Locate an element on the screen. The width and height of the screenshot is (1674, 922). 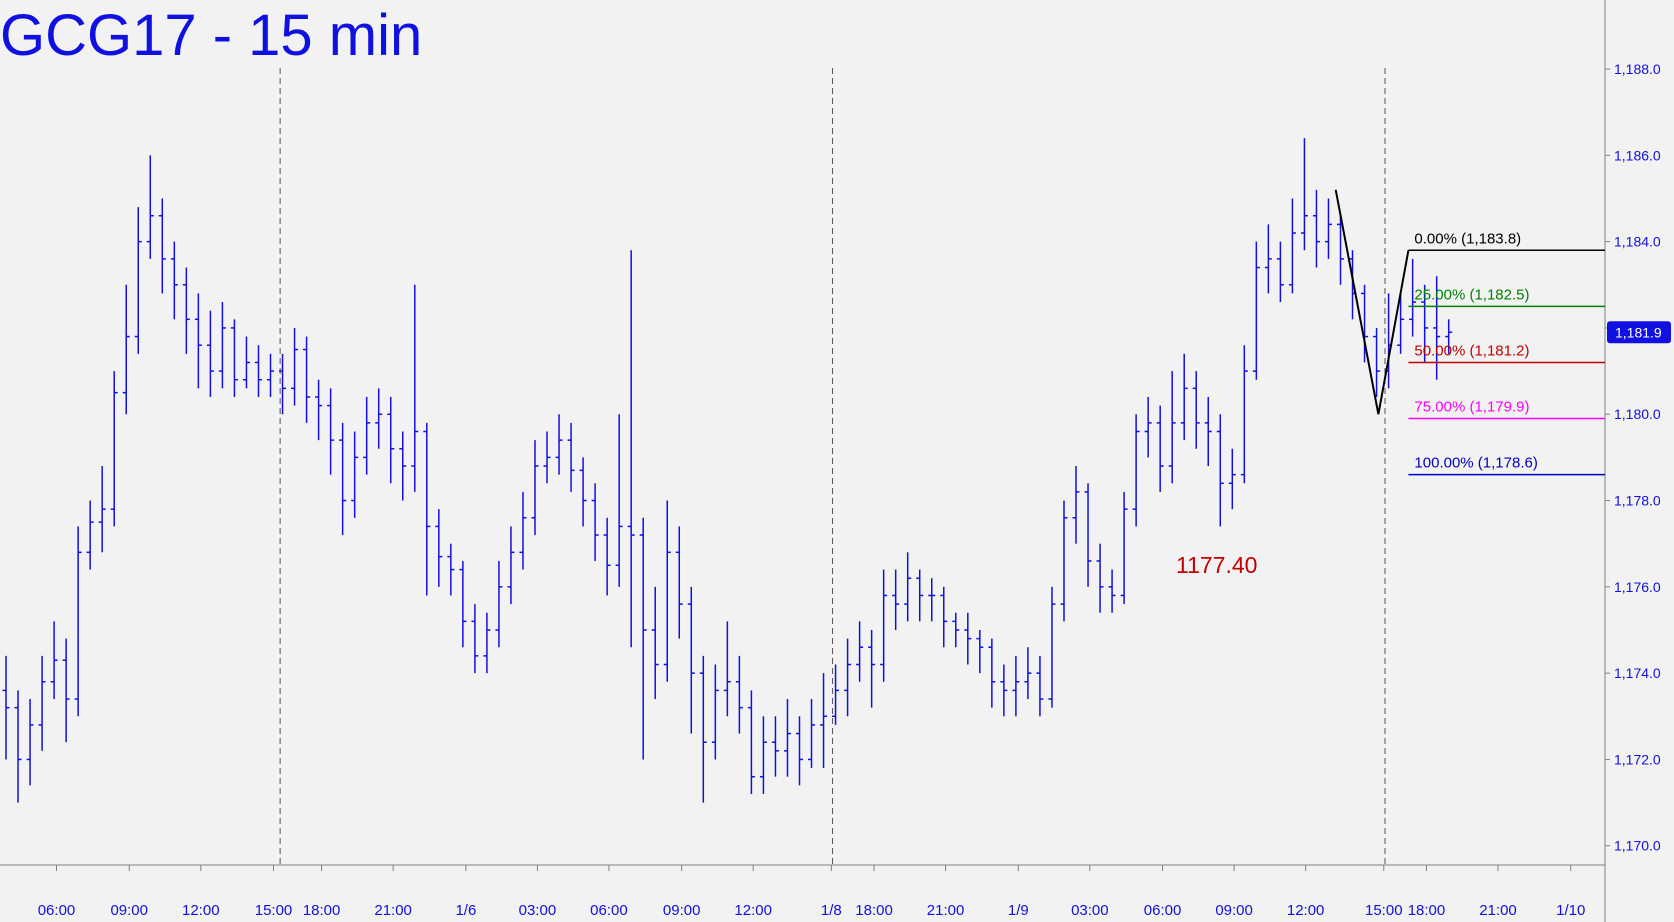
x-tick-label: 1/10 is located at coordinates (1570, 910).